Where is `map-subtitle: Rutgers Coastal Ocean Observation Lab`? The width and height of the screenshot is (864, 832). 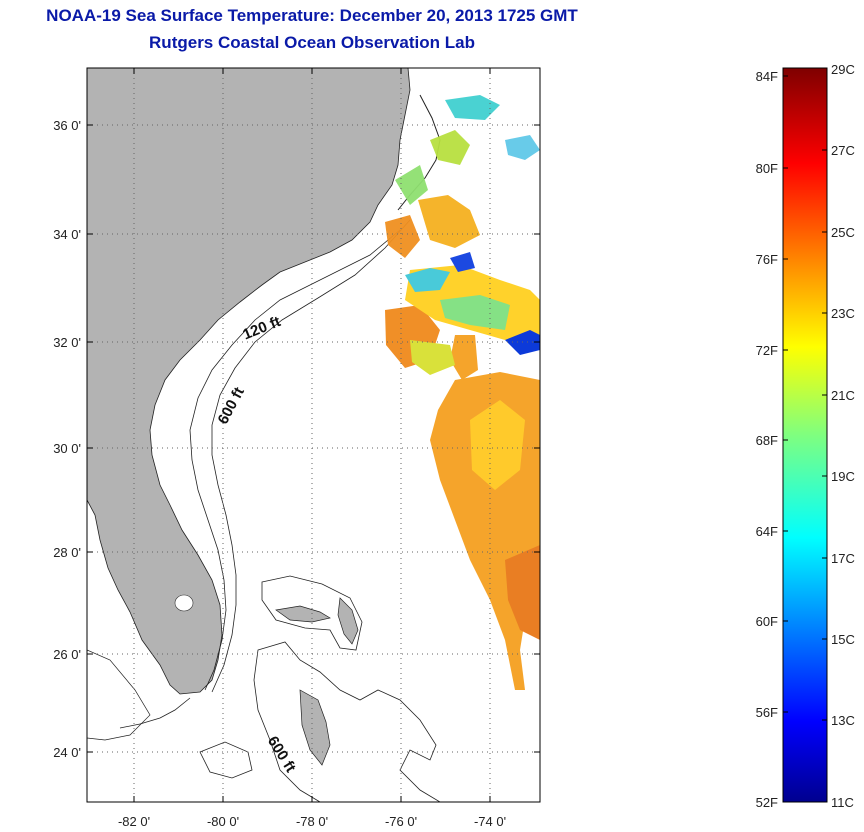 map-subtitle: Rutgers Coastal Ocean Observation Lab is located at coordinates (312, 42).